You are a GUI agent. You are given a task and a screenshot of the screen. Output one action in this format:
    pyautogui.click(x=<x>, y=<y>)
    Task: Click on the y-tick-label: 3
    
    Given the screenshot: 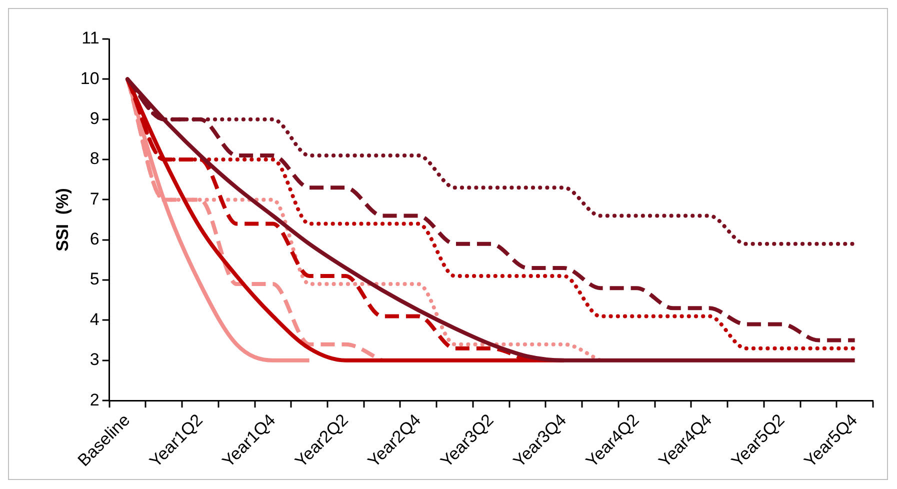 What is the action you would take?
    pyautogui.click(x=95, y=360)
    